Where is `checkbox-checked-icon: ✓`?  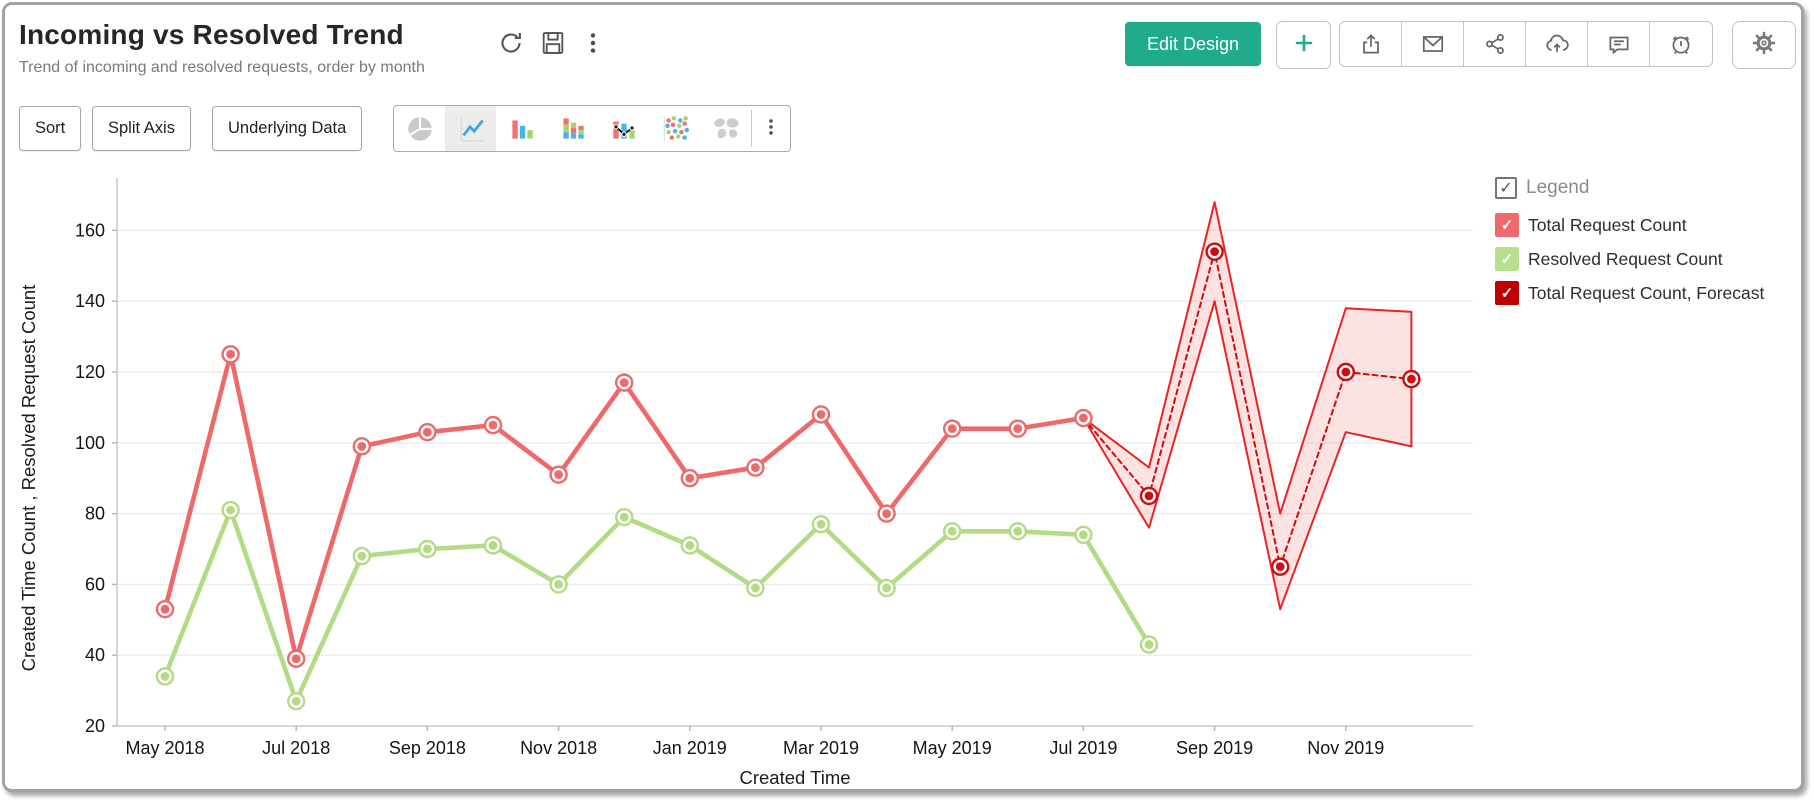 checkbox-checked-icon: ✓ is located at coordinates (1506, 188).